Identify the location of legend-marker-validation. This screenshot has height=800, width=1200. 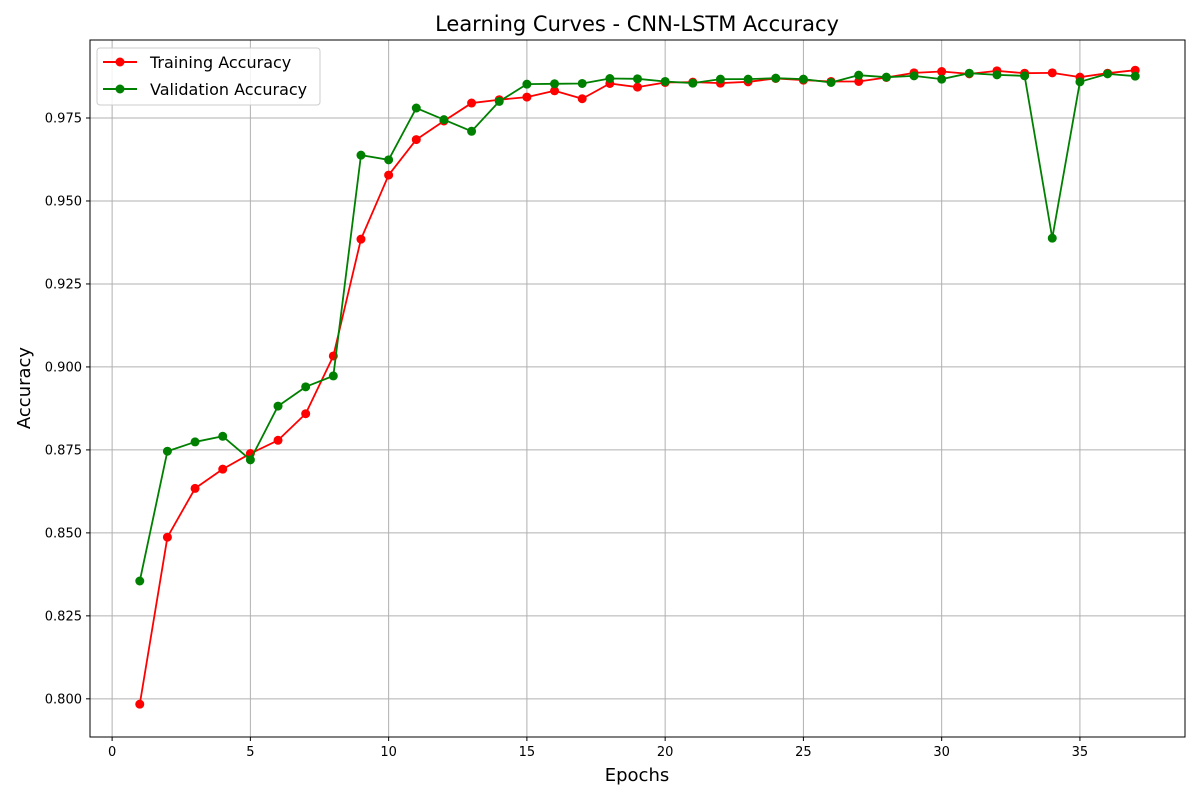
(120, 89).